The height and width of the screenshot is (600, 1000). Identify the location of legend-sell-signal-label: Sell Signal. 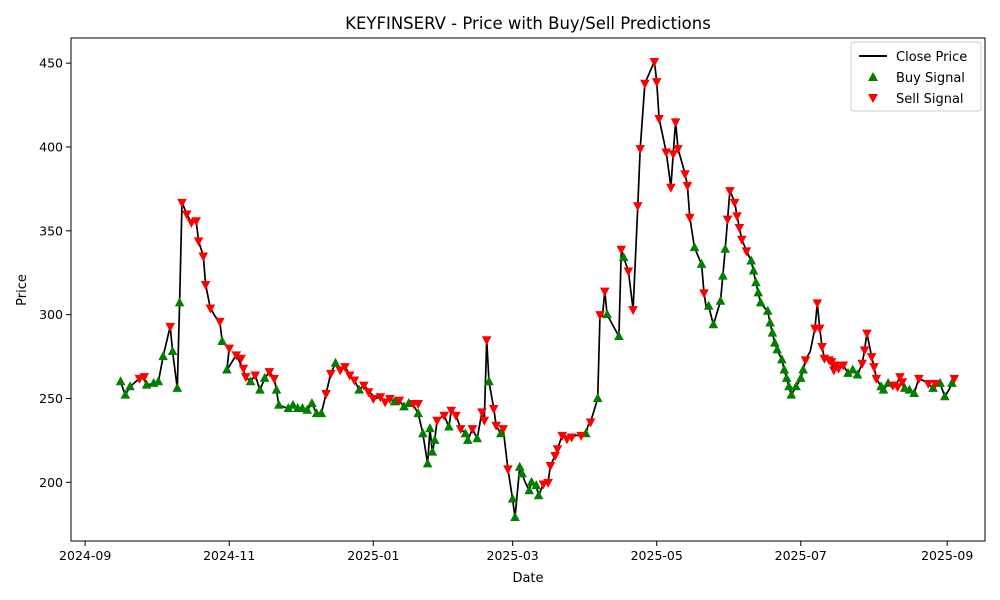
(930, 99).